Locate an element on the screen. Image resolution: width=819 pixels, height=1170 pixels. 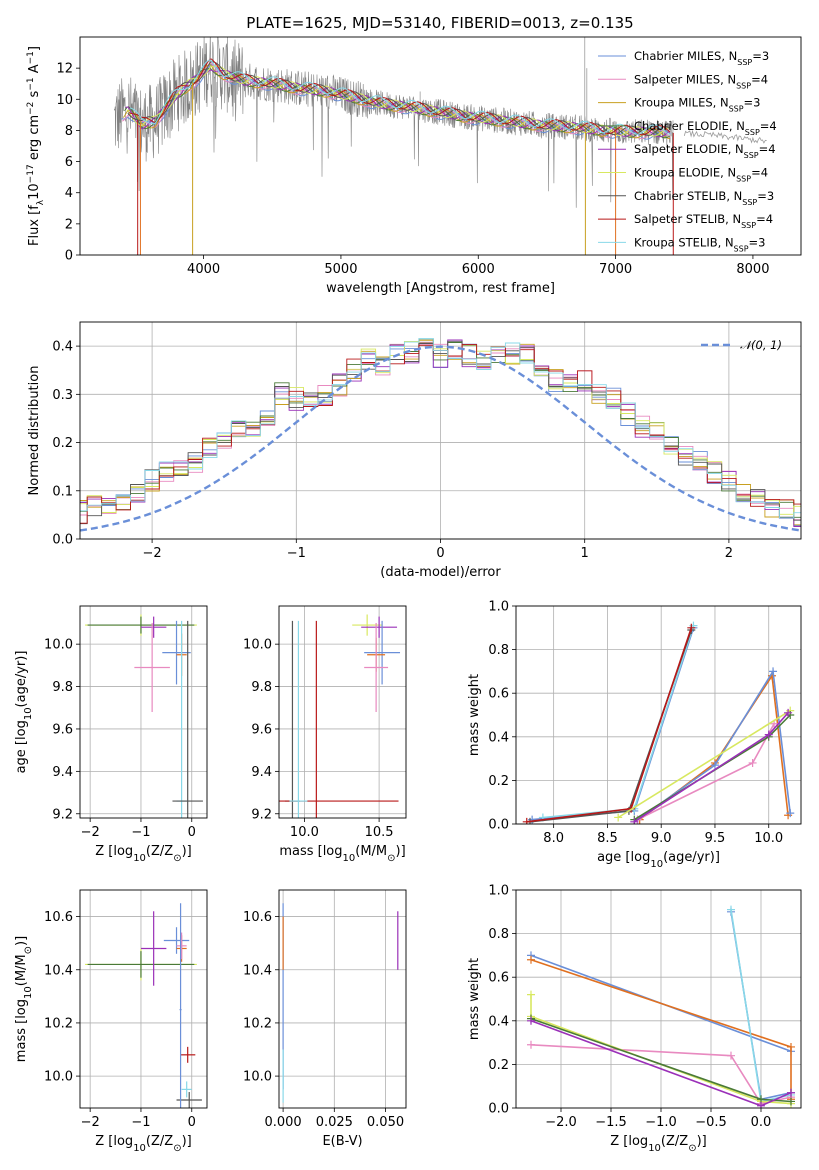
normal-curve is located at coordinates (440, 438).